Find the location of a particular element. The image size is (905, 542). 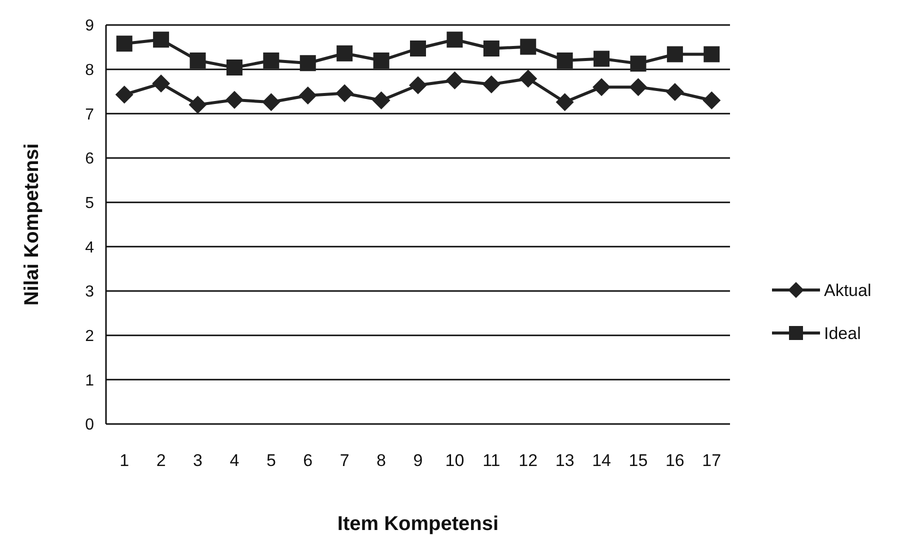

x-tick-label: 8 is located at coordinates (381, 460).